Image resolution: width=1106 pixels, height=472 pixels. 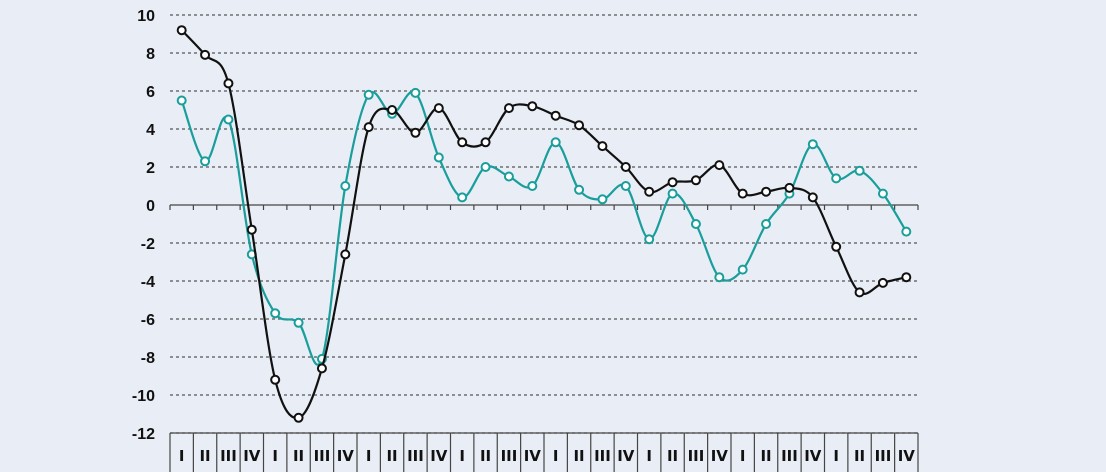 What do you see at coordinates (148, 282) in the screenshot?
I see `y-tick-label: -4` at bounding box center [148, 282].